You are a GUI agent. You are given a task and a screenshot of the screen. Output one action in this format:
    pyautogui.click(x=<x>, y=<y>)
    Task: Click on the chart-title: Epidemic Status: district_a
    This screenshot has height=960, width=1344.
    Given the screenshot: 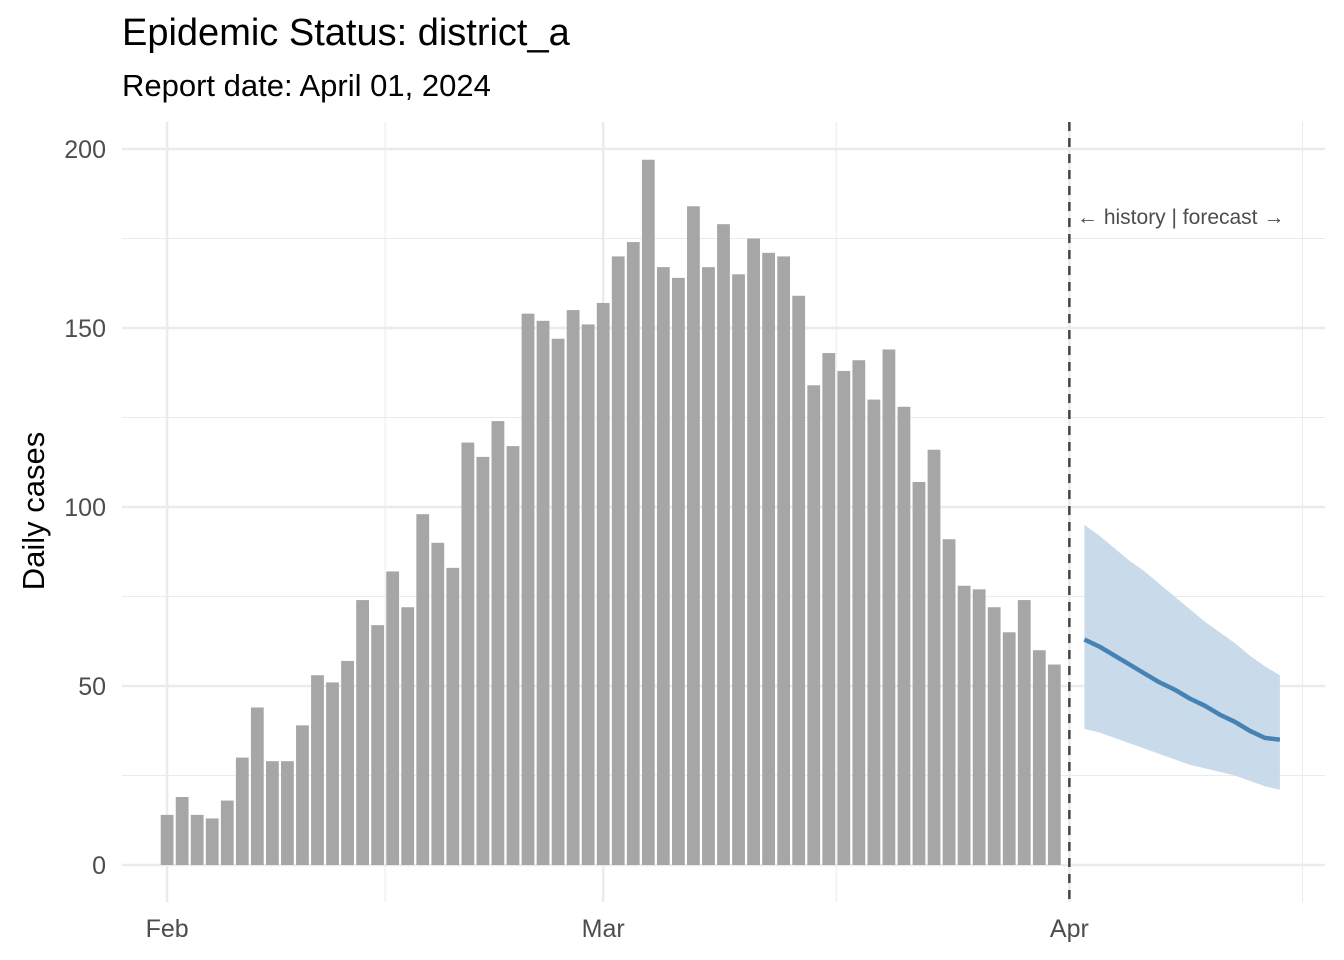 What is the action you would take?
    pyautogui.click(x=346, y=33)
    